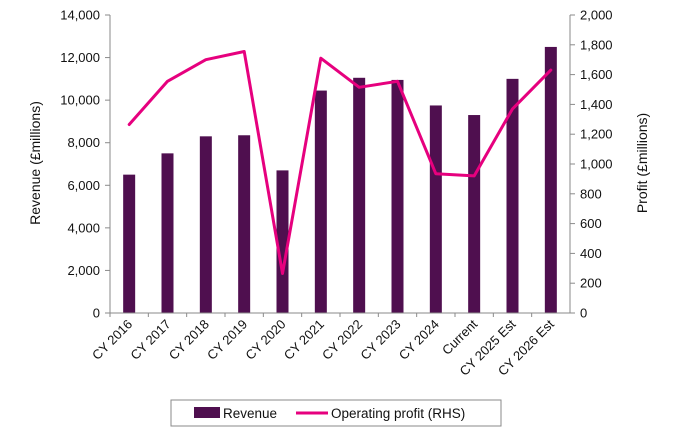  I want to click on legend-revenue-swatch, so click(207, 412).